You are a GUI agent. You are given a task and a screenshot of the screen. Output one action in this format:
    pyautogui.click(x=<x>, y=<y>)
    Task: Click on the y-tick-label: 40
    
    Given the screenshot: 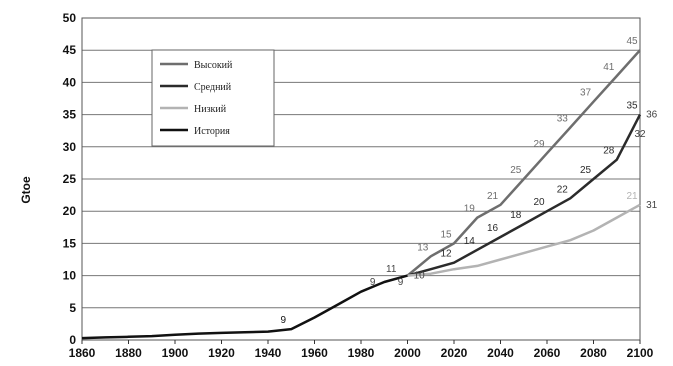 What is the action you would take?
    pyautogui.click(x=70, y=82)
    